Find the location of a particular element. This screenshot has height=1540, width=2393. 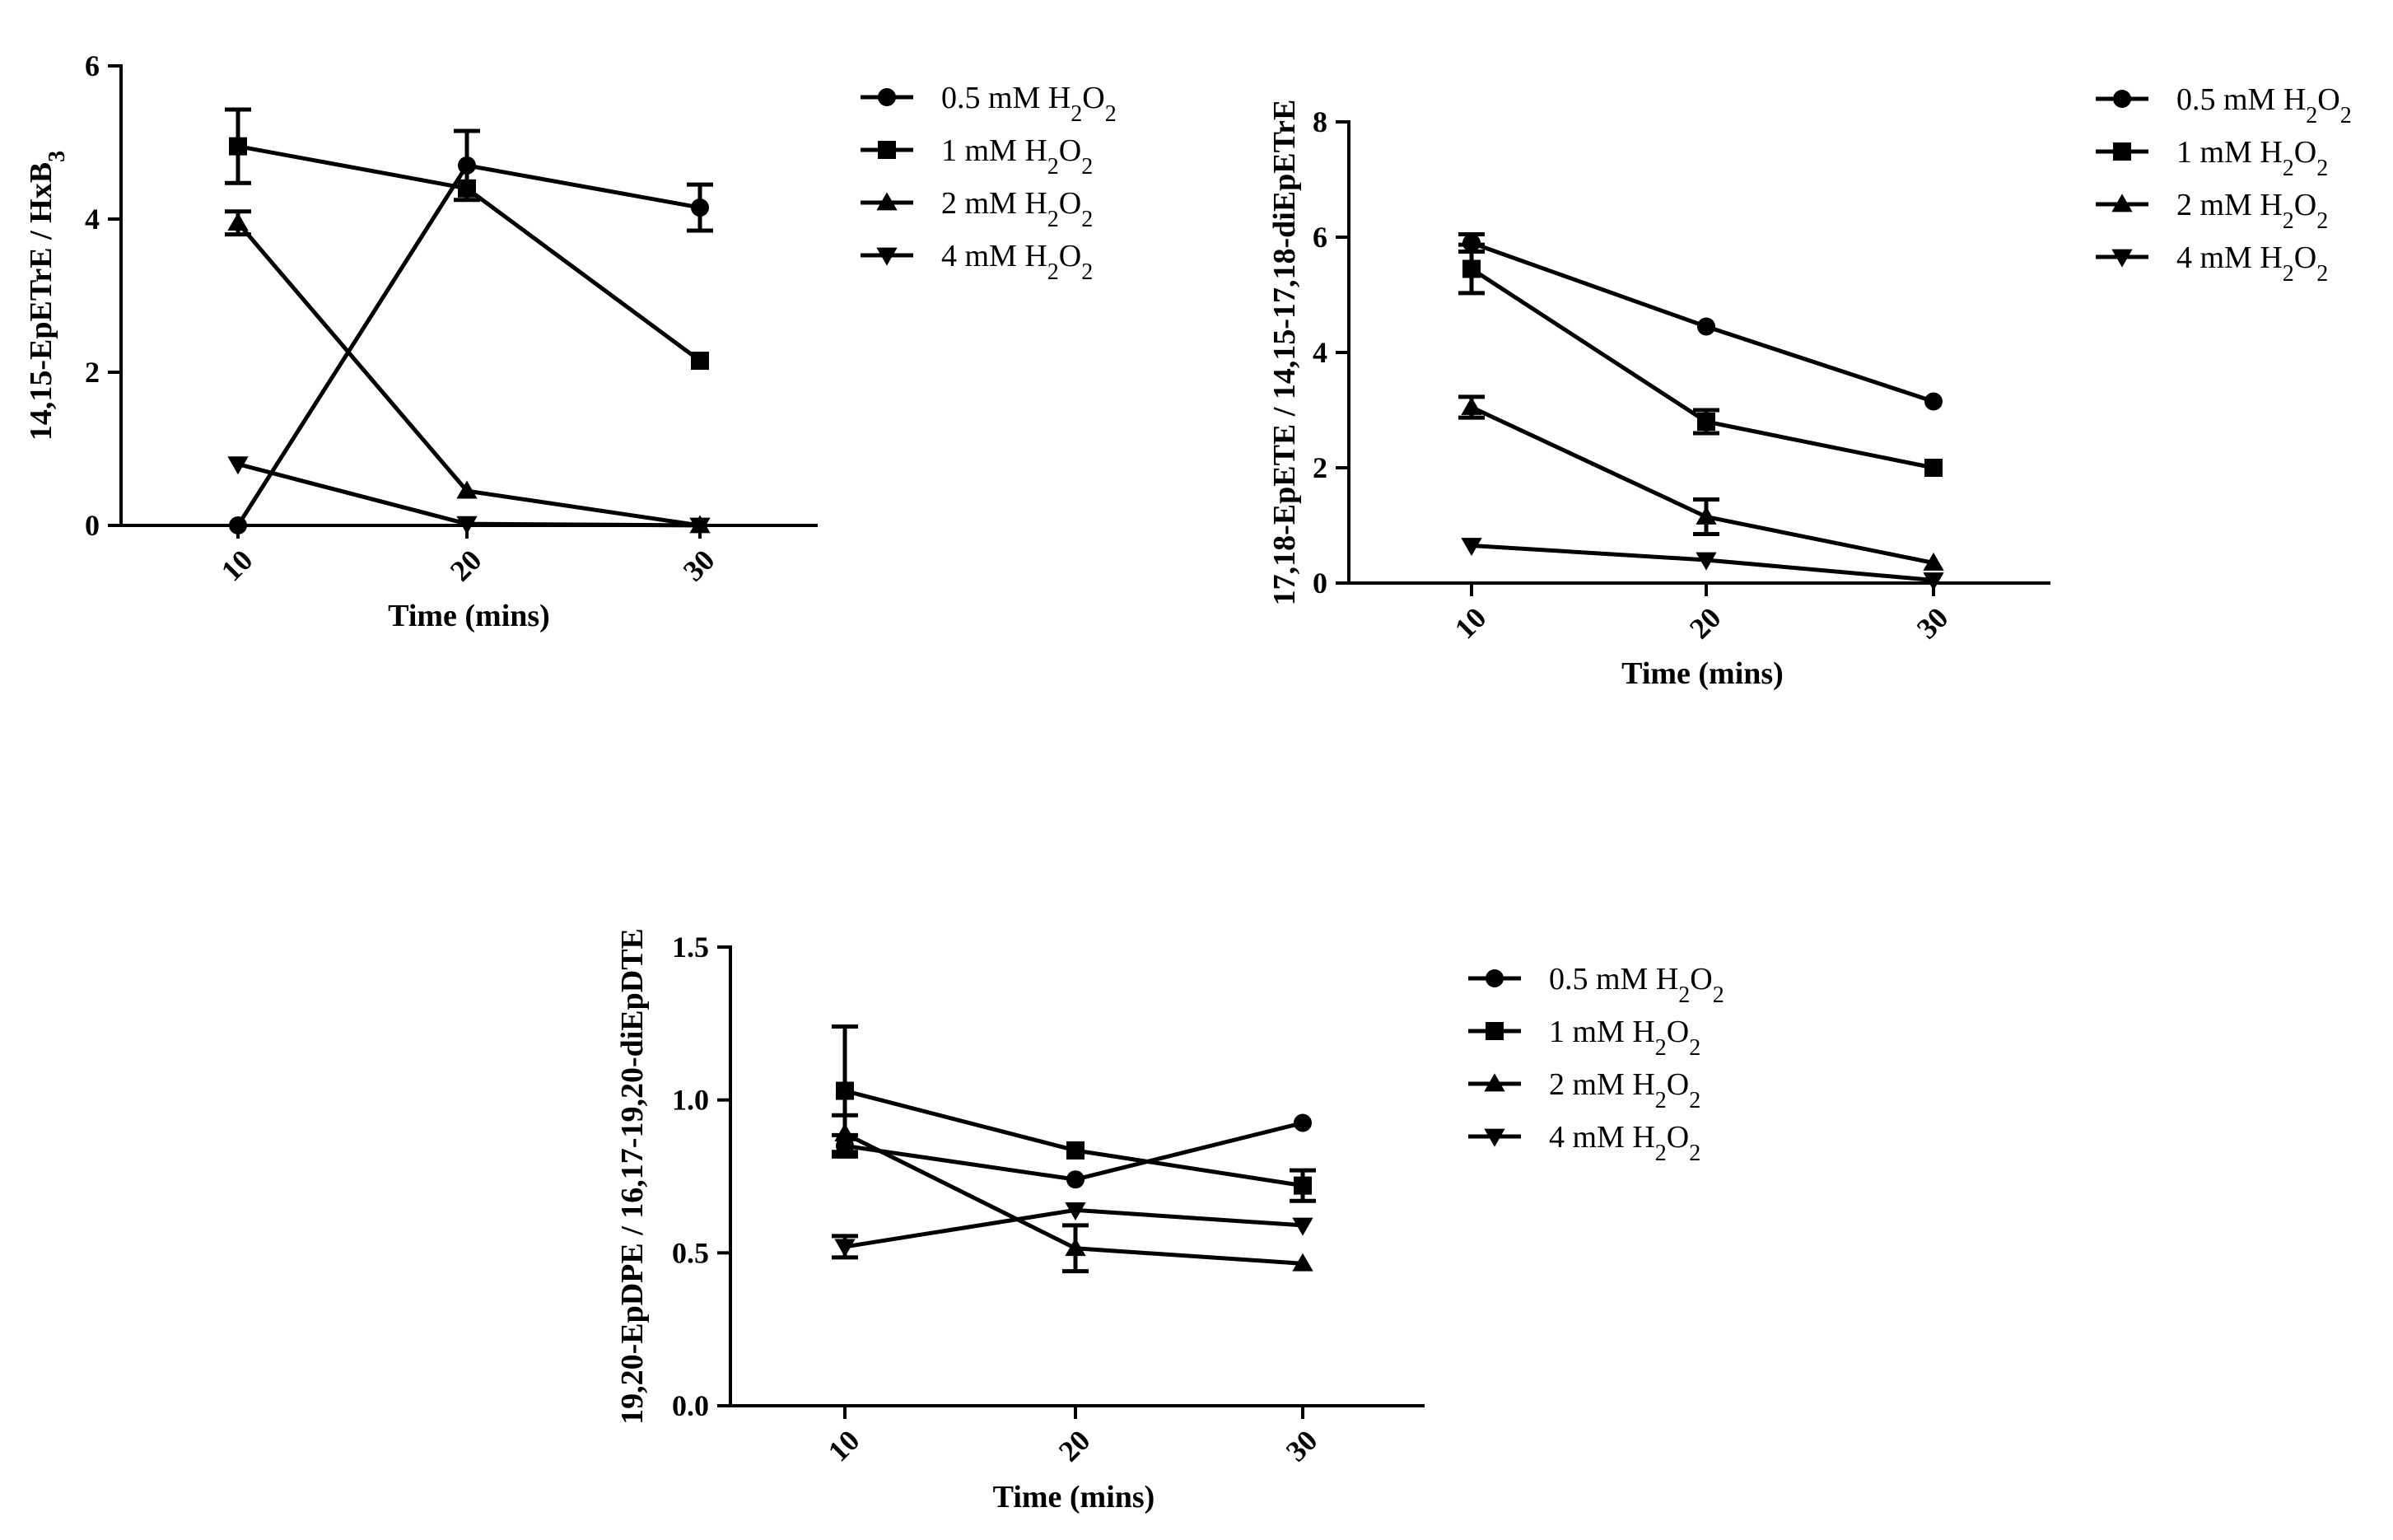

legend-item: 1 mM H2O2 is located at coordinates (977, 156).